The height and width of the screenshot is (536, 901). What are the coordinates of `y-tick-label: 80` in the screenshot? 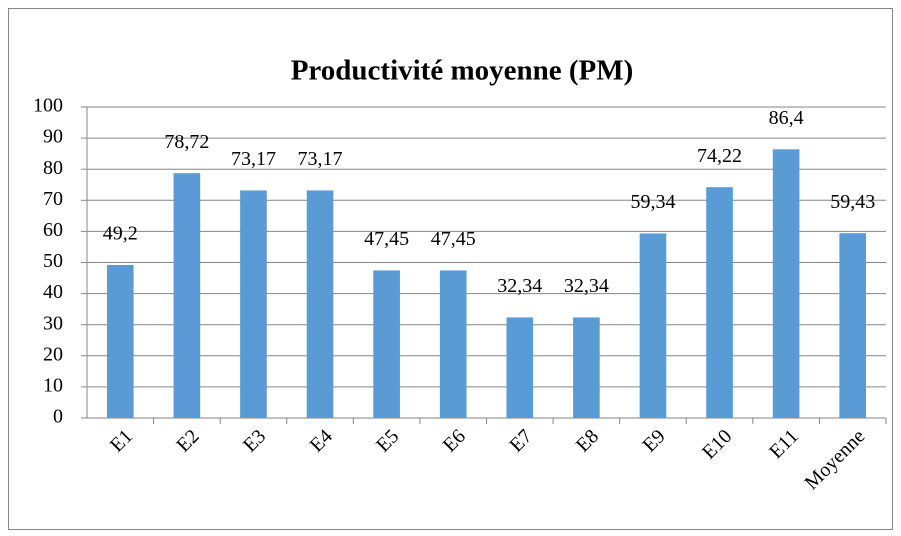 It's located at (53, 168).